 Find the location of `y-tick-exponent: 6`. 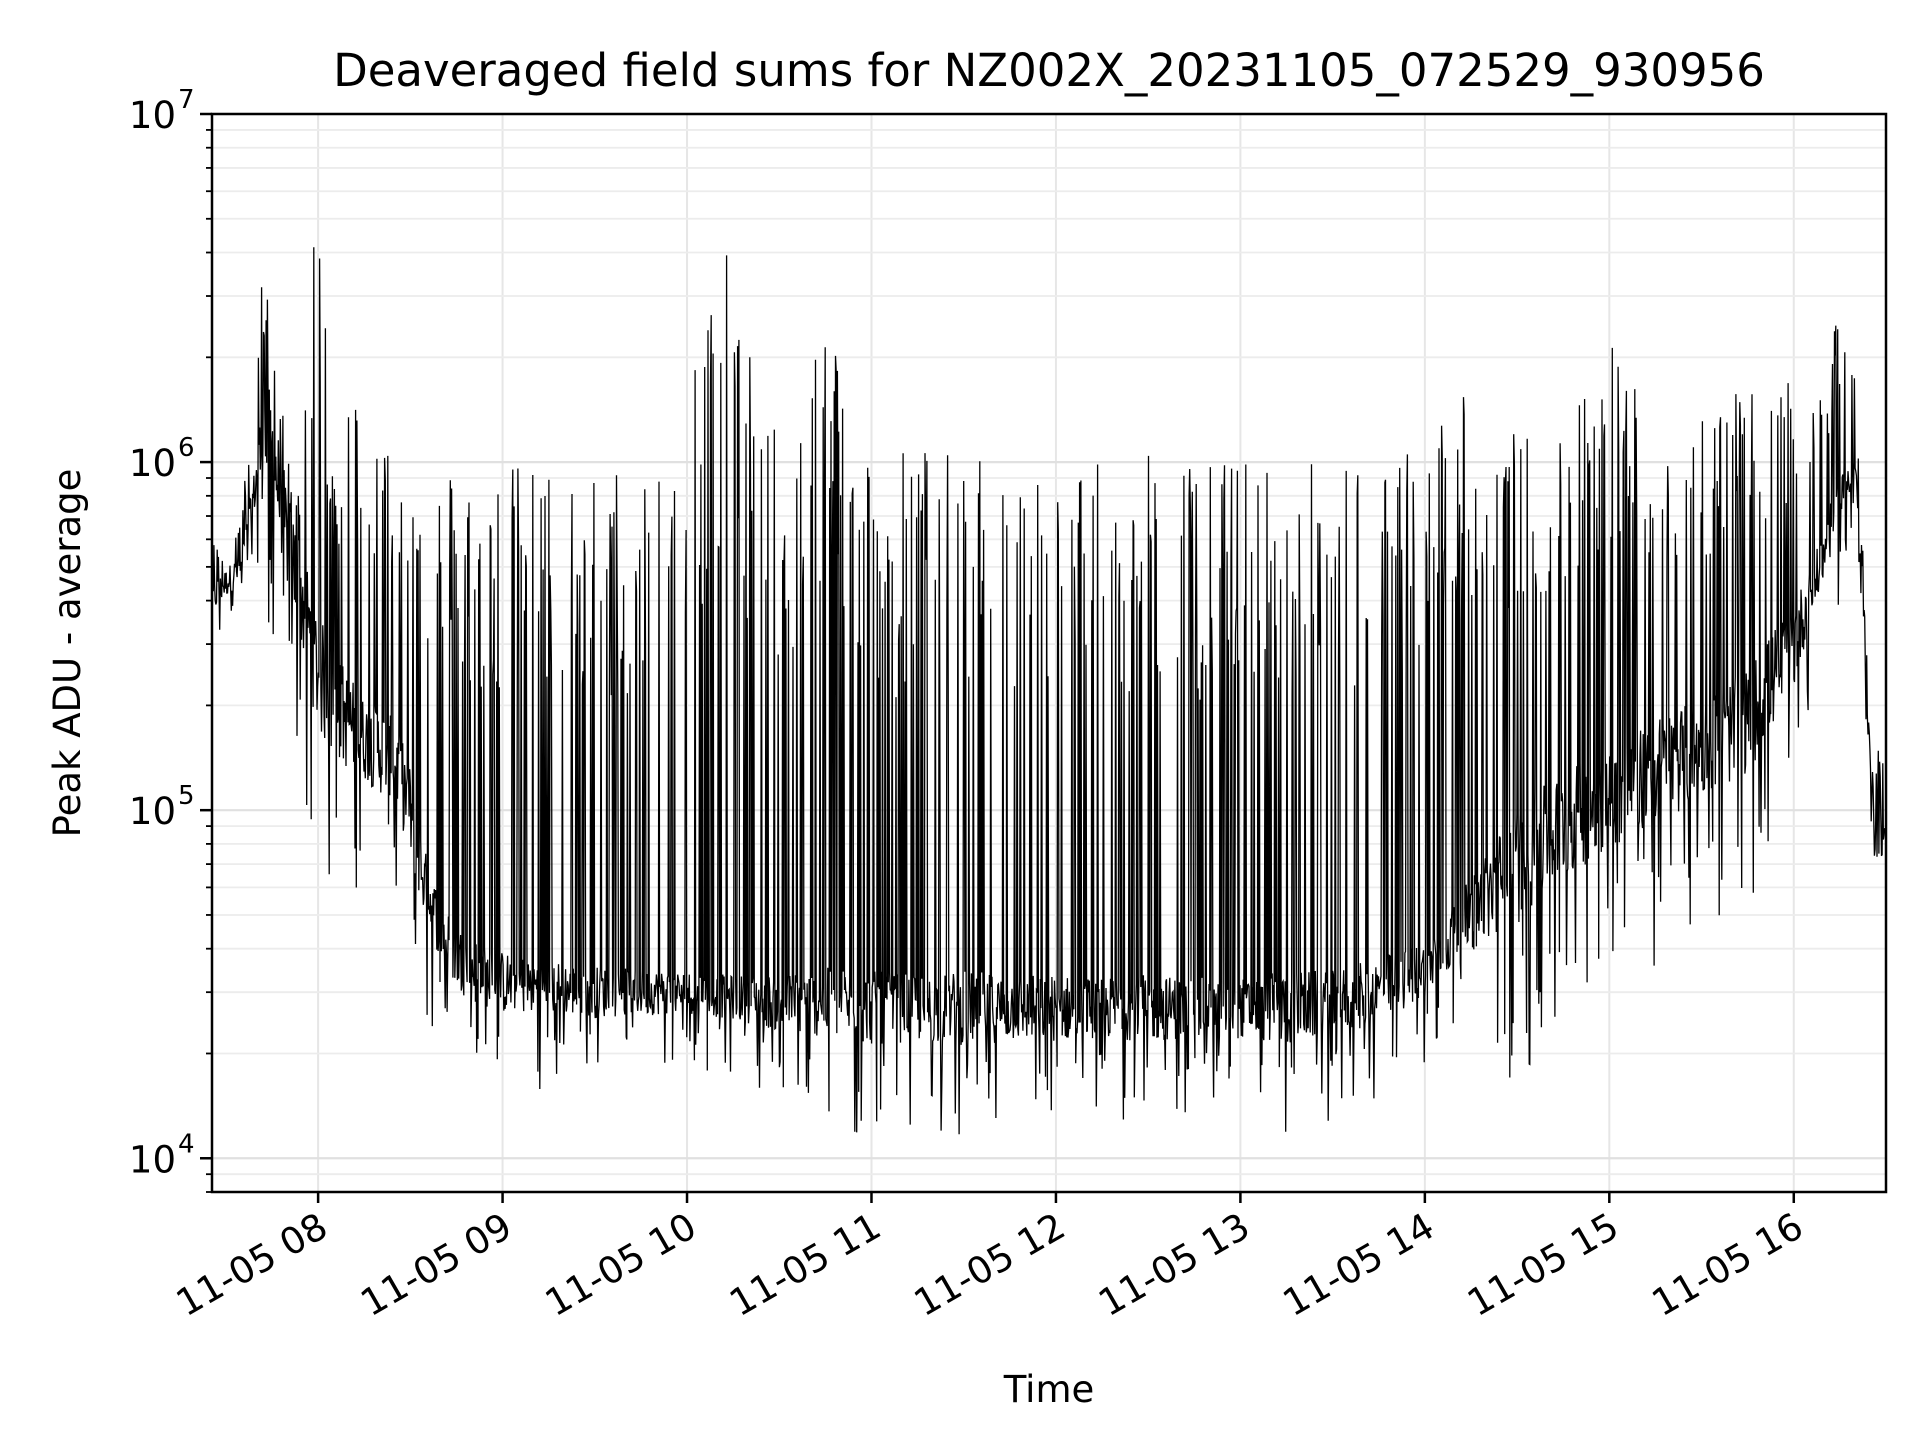

y-tick-exponent: 6 is located at coordinates (186, 448).